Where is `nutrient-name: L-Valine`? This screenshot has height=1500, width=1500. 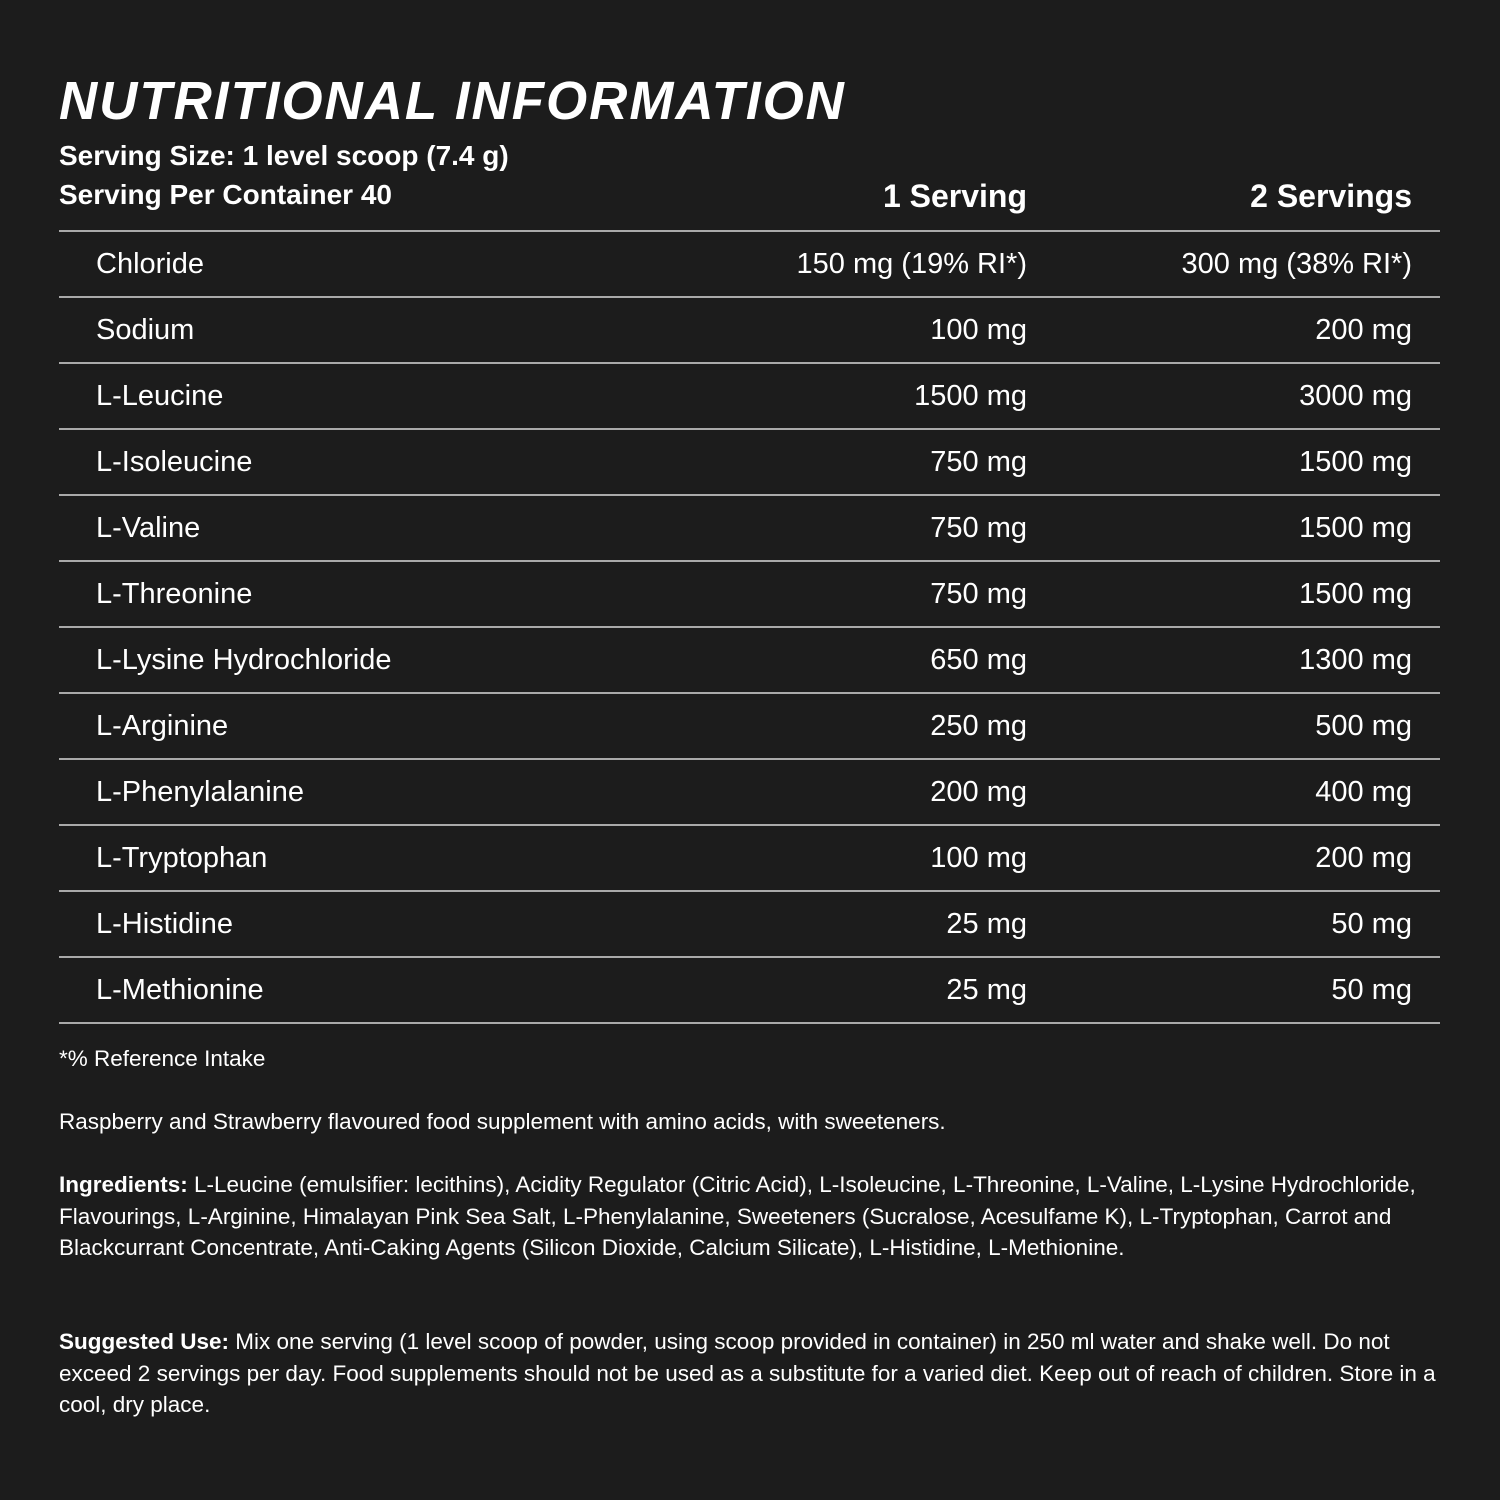 nutrient-name: L-Valine is located at coordinates (148, 528).